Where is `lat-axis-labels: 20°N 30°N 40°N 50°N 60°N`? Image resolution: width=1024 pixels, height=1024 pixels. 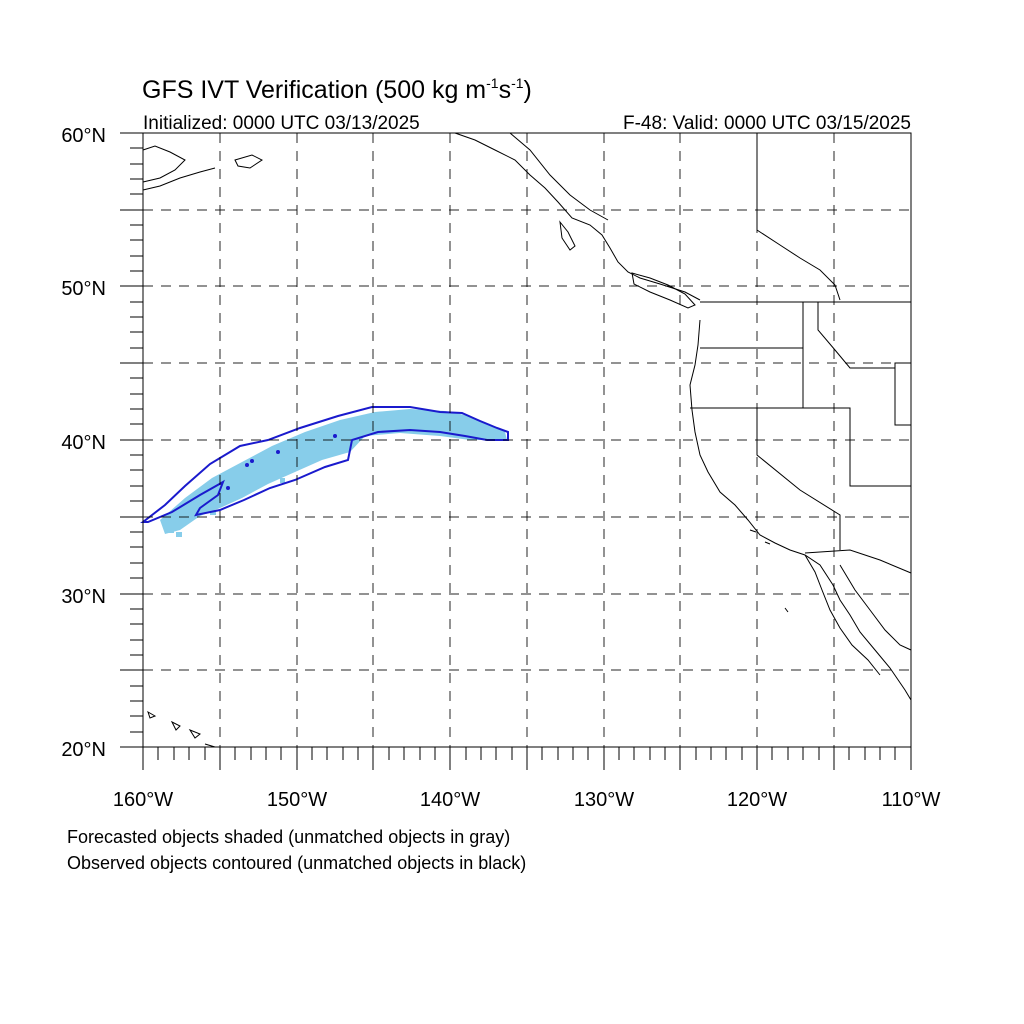 lat-axis-labels: 20°N 30°N 40°N 50°N 60°N is located at coordinates (83, 443).